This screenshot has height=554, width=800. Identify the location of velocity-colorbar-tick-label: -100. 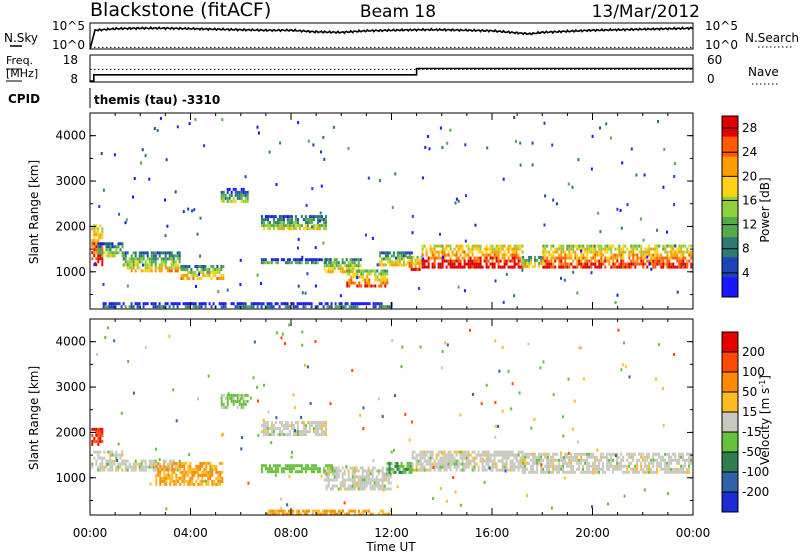
(755, 472).